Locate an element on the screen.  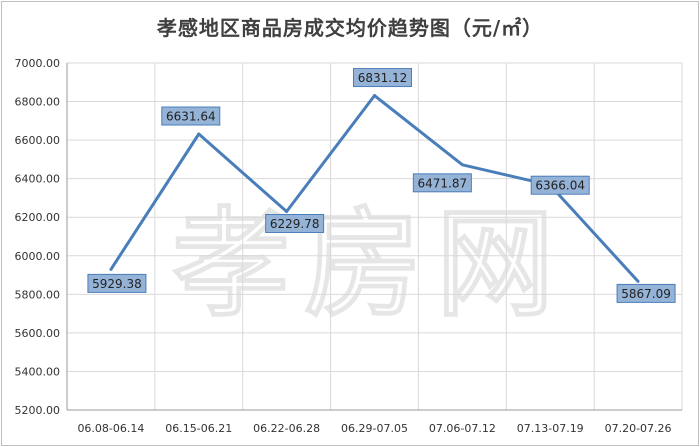
x-tick-label: 07.06-07.12 is located at coordinates (462, 428).